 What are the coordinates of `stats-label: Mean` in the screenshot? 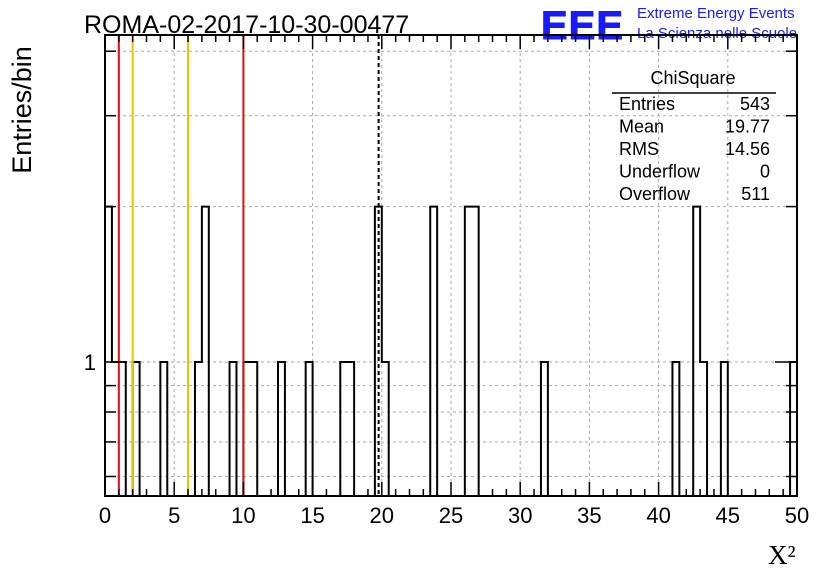 It's located at (641, 127).